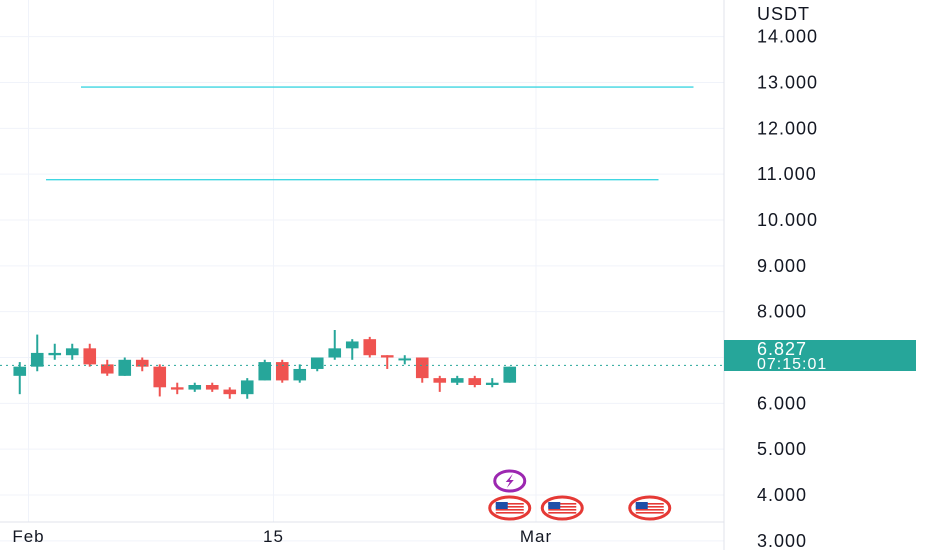  What do you see at coordinates (782, 349) in the screenshot?
I see `current-price-label: 6.827` at bounding box center [782, 349].